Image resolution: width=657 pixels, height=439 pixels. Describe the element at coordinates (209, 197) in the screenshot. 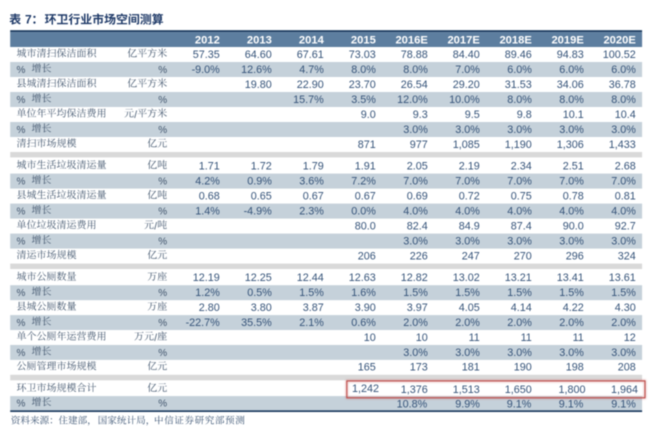

I see `svg-text: 0.68` at that location.